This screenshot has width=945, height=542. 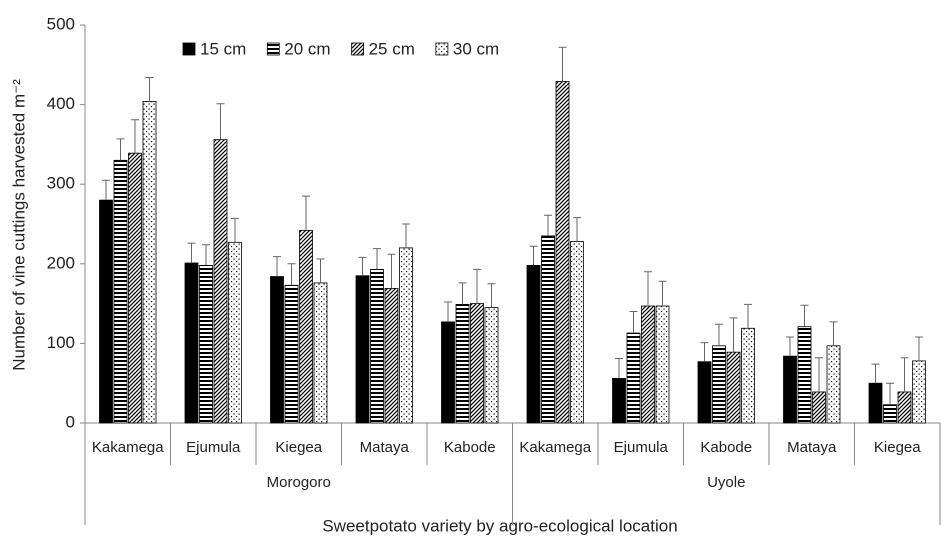 What do you see at coordinates (61, 183) in the screenshot?
I see `y-tick-label: 300` at bounding box center [61, 183].